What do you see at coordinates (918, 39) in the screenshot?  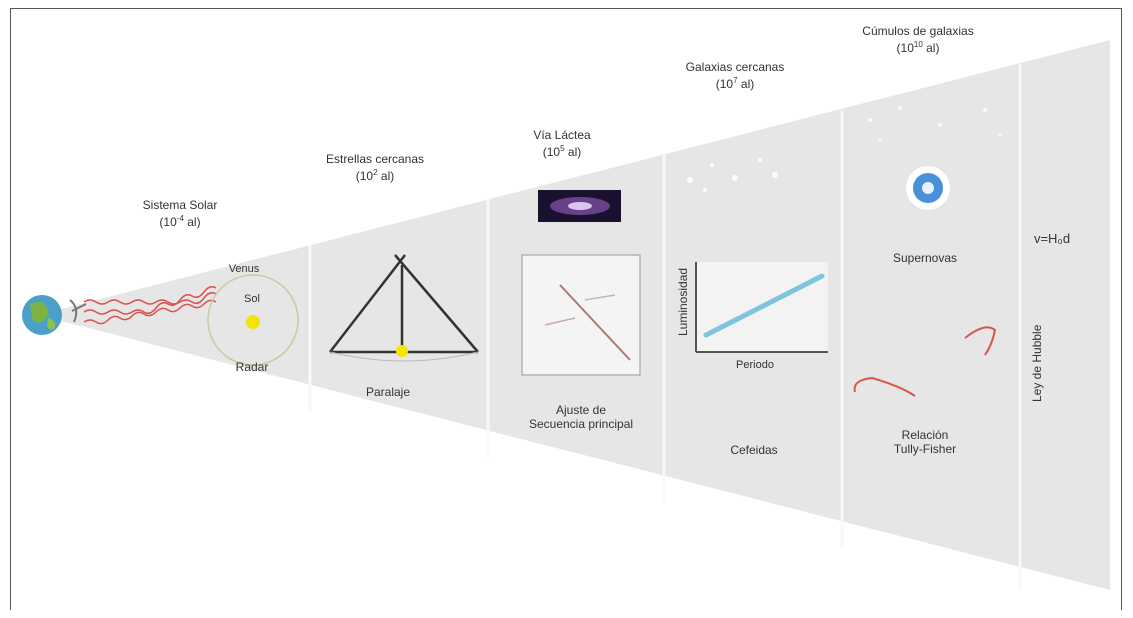 I see `region-title-galaxy-clusters: Cúmulos de galaxias (1010 al)` at bounding box center [918, 39].